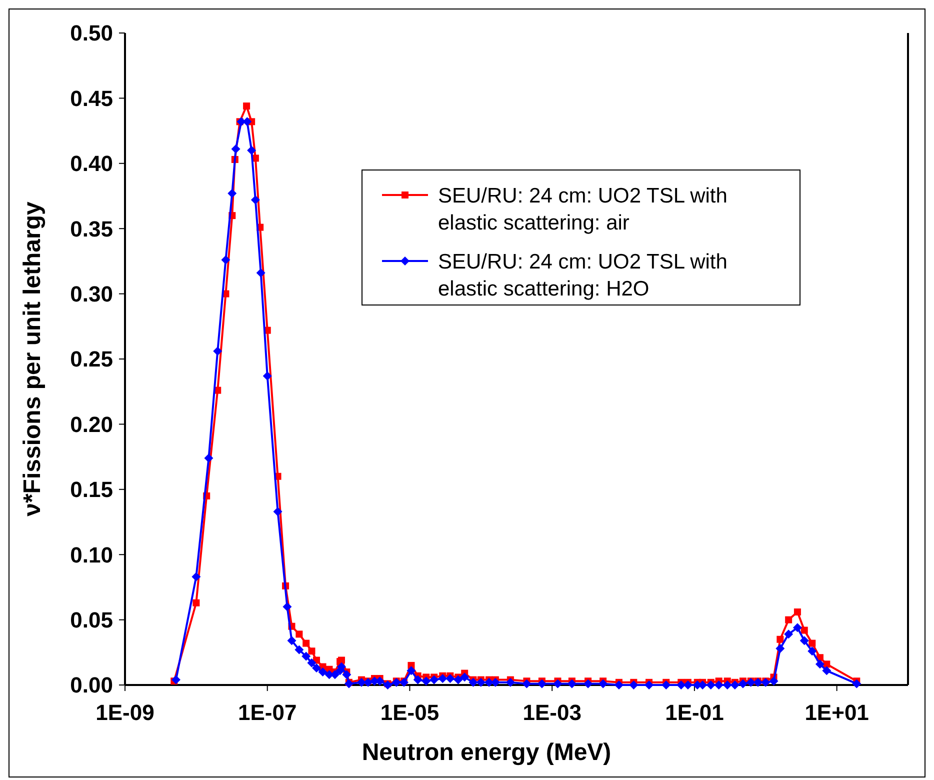 The height and width of the screenshot is (780, 934). I want to click on x-tick-label: 1E+01, so click(836, 712).